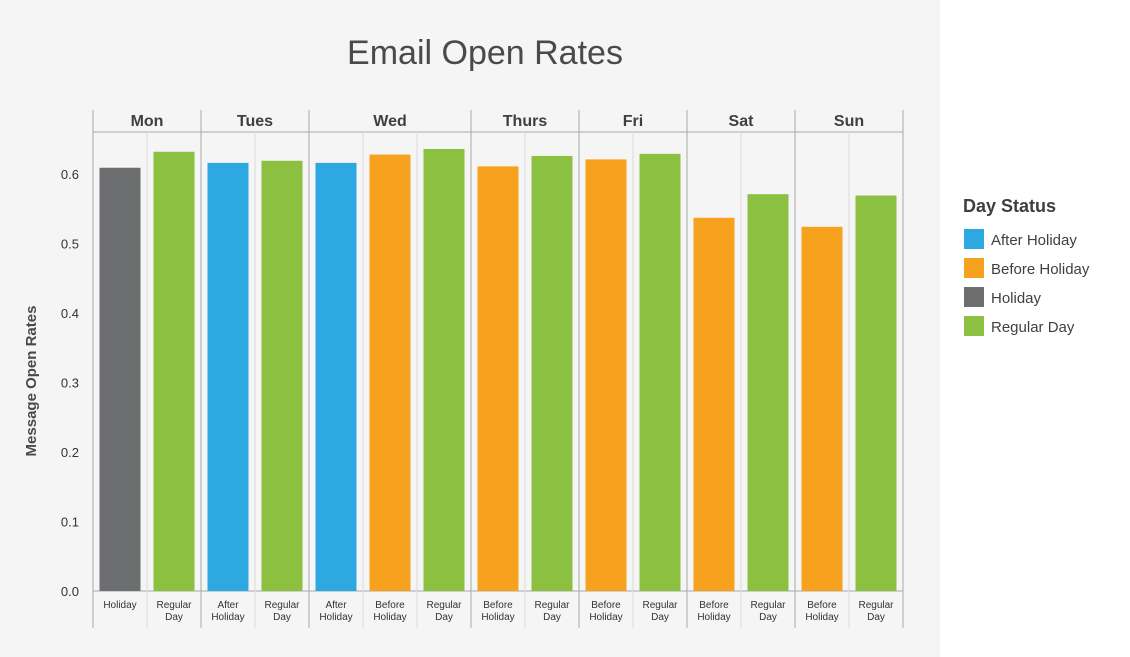 This screenshot has width=1130, height=657. I want to click on day-header-sun: Sun, so click(849, 121).